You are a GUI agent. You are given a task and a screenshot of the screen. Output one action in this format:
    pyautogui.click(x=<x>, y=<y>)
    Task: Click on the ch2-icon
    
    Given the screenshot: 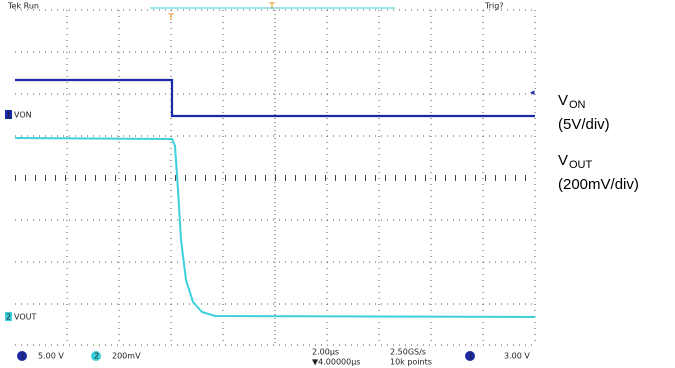 What is the action you would take?
    pyautogui.click(x=96, y=356)
    